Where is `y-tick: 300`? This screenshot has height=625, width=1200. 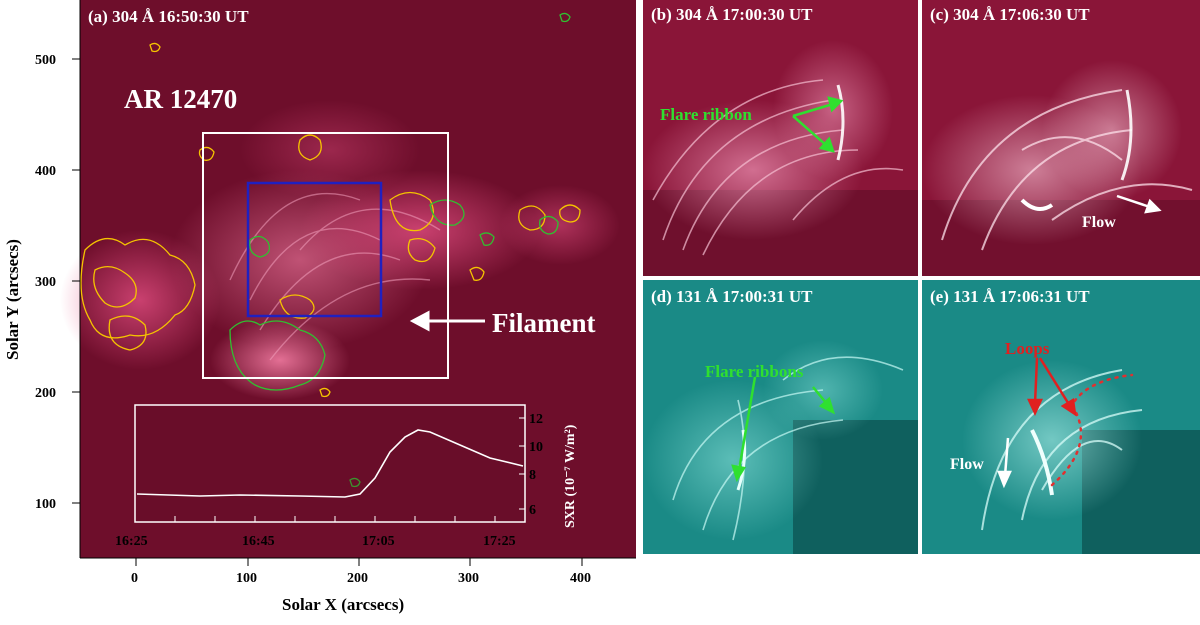 y-tick: 300 is located at coordinates (45, 282).